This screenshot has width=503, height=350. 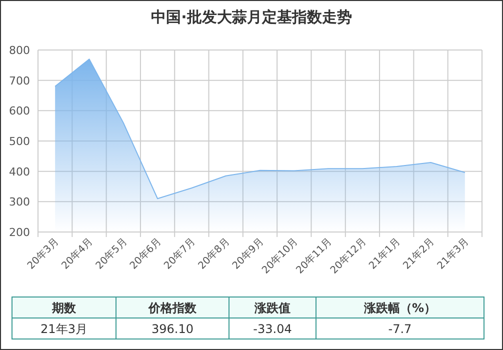 I want to click on y-tick-label: 800, so click(x=19, y=50).